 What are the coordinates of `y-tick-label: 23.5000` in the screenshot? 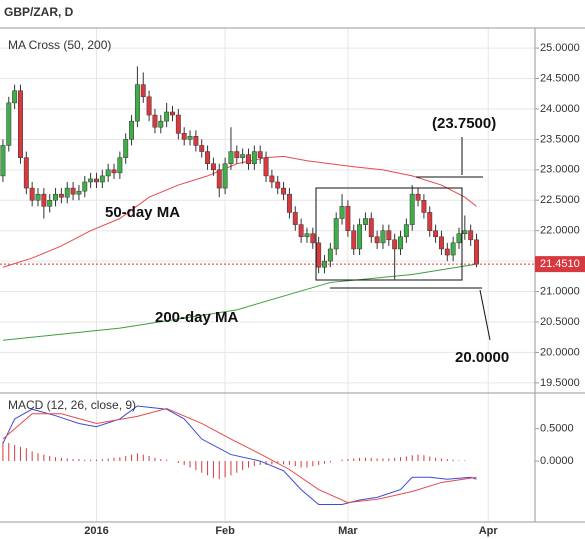 It's located at (560, 139).